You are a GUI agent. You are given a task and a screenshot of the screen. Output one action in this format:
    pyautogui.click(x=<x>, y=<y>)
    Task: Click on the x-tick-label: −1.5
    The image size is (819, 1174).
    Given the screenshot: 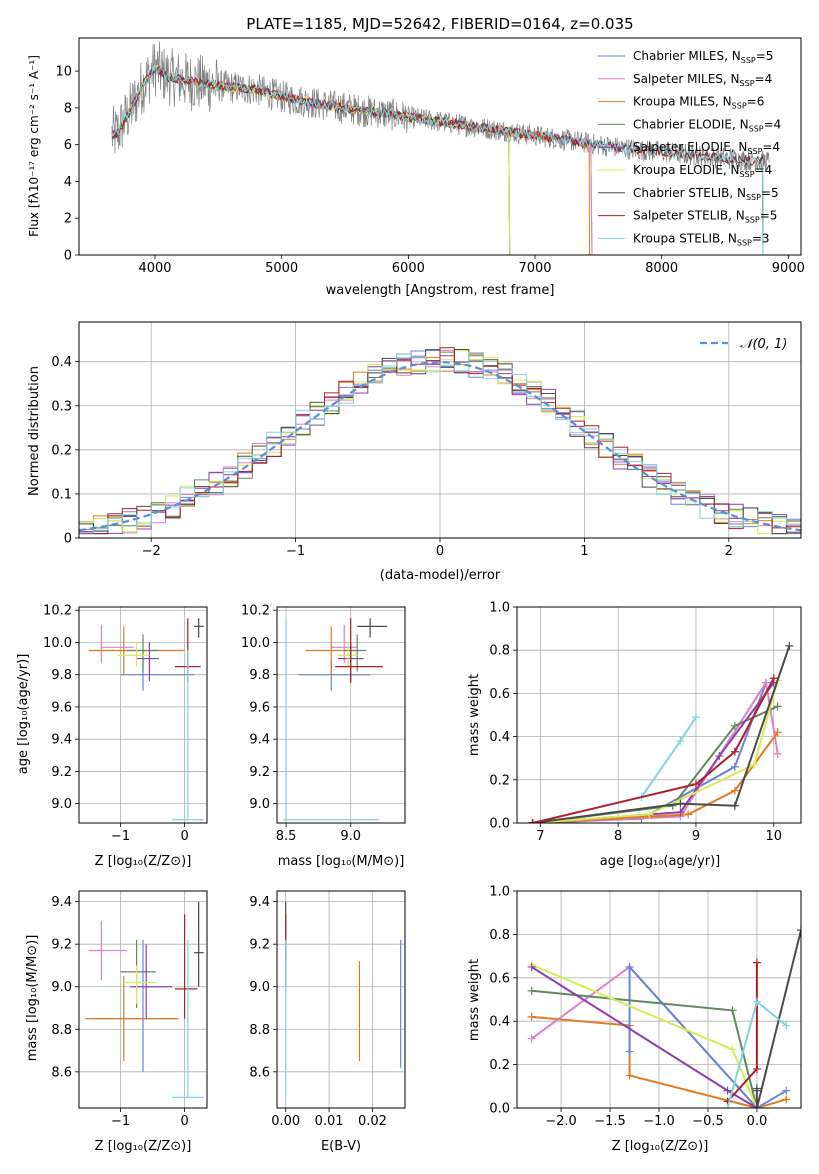 What is the action you would take?
    pyautogui.click(x=610, y=1121)
    